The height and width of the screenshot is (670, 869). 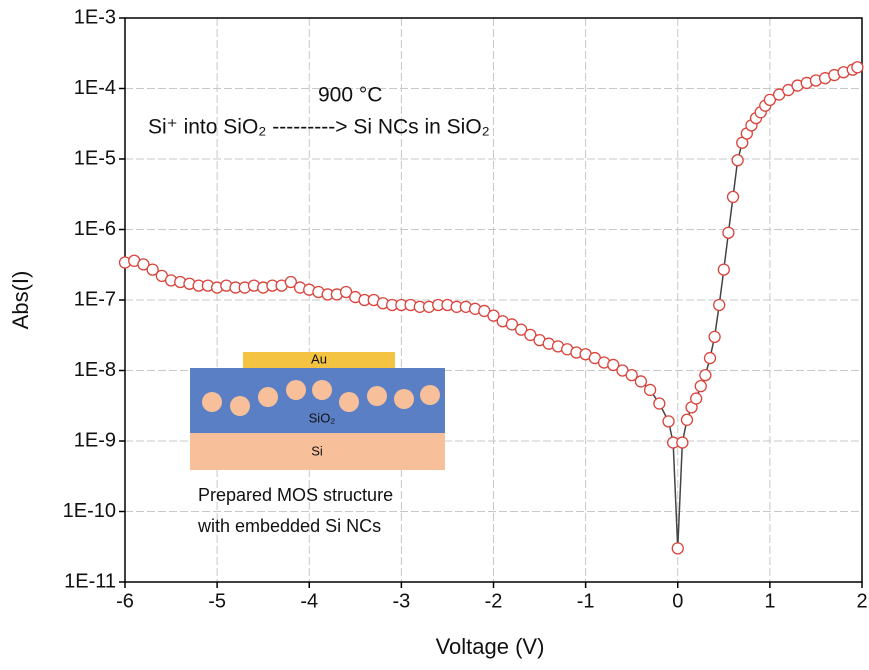 What do you see at coordinates (861, 601) in the screenshot?
I see `x-tick-label: 2` at bounding box center [861, 601].